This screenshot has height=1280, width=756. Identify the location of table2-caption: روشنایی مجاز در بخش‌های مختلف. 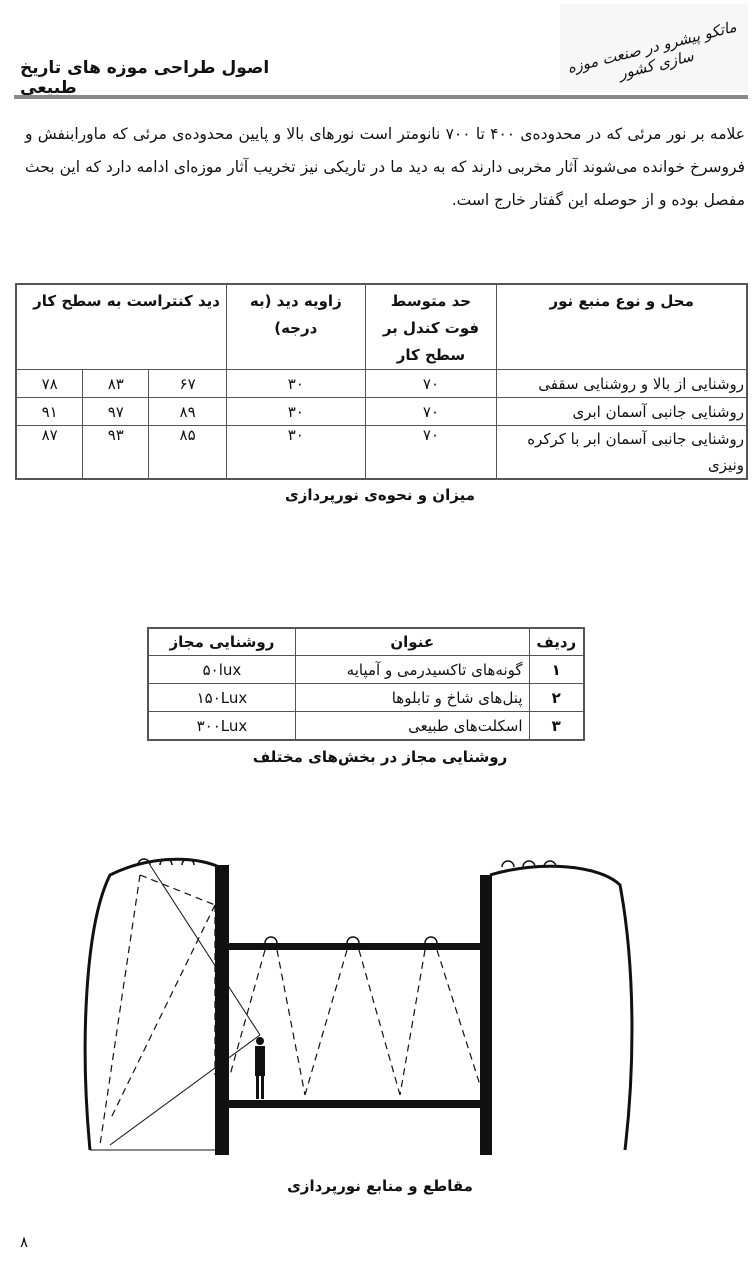
(380, 757).